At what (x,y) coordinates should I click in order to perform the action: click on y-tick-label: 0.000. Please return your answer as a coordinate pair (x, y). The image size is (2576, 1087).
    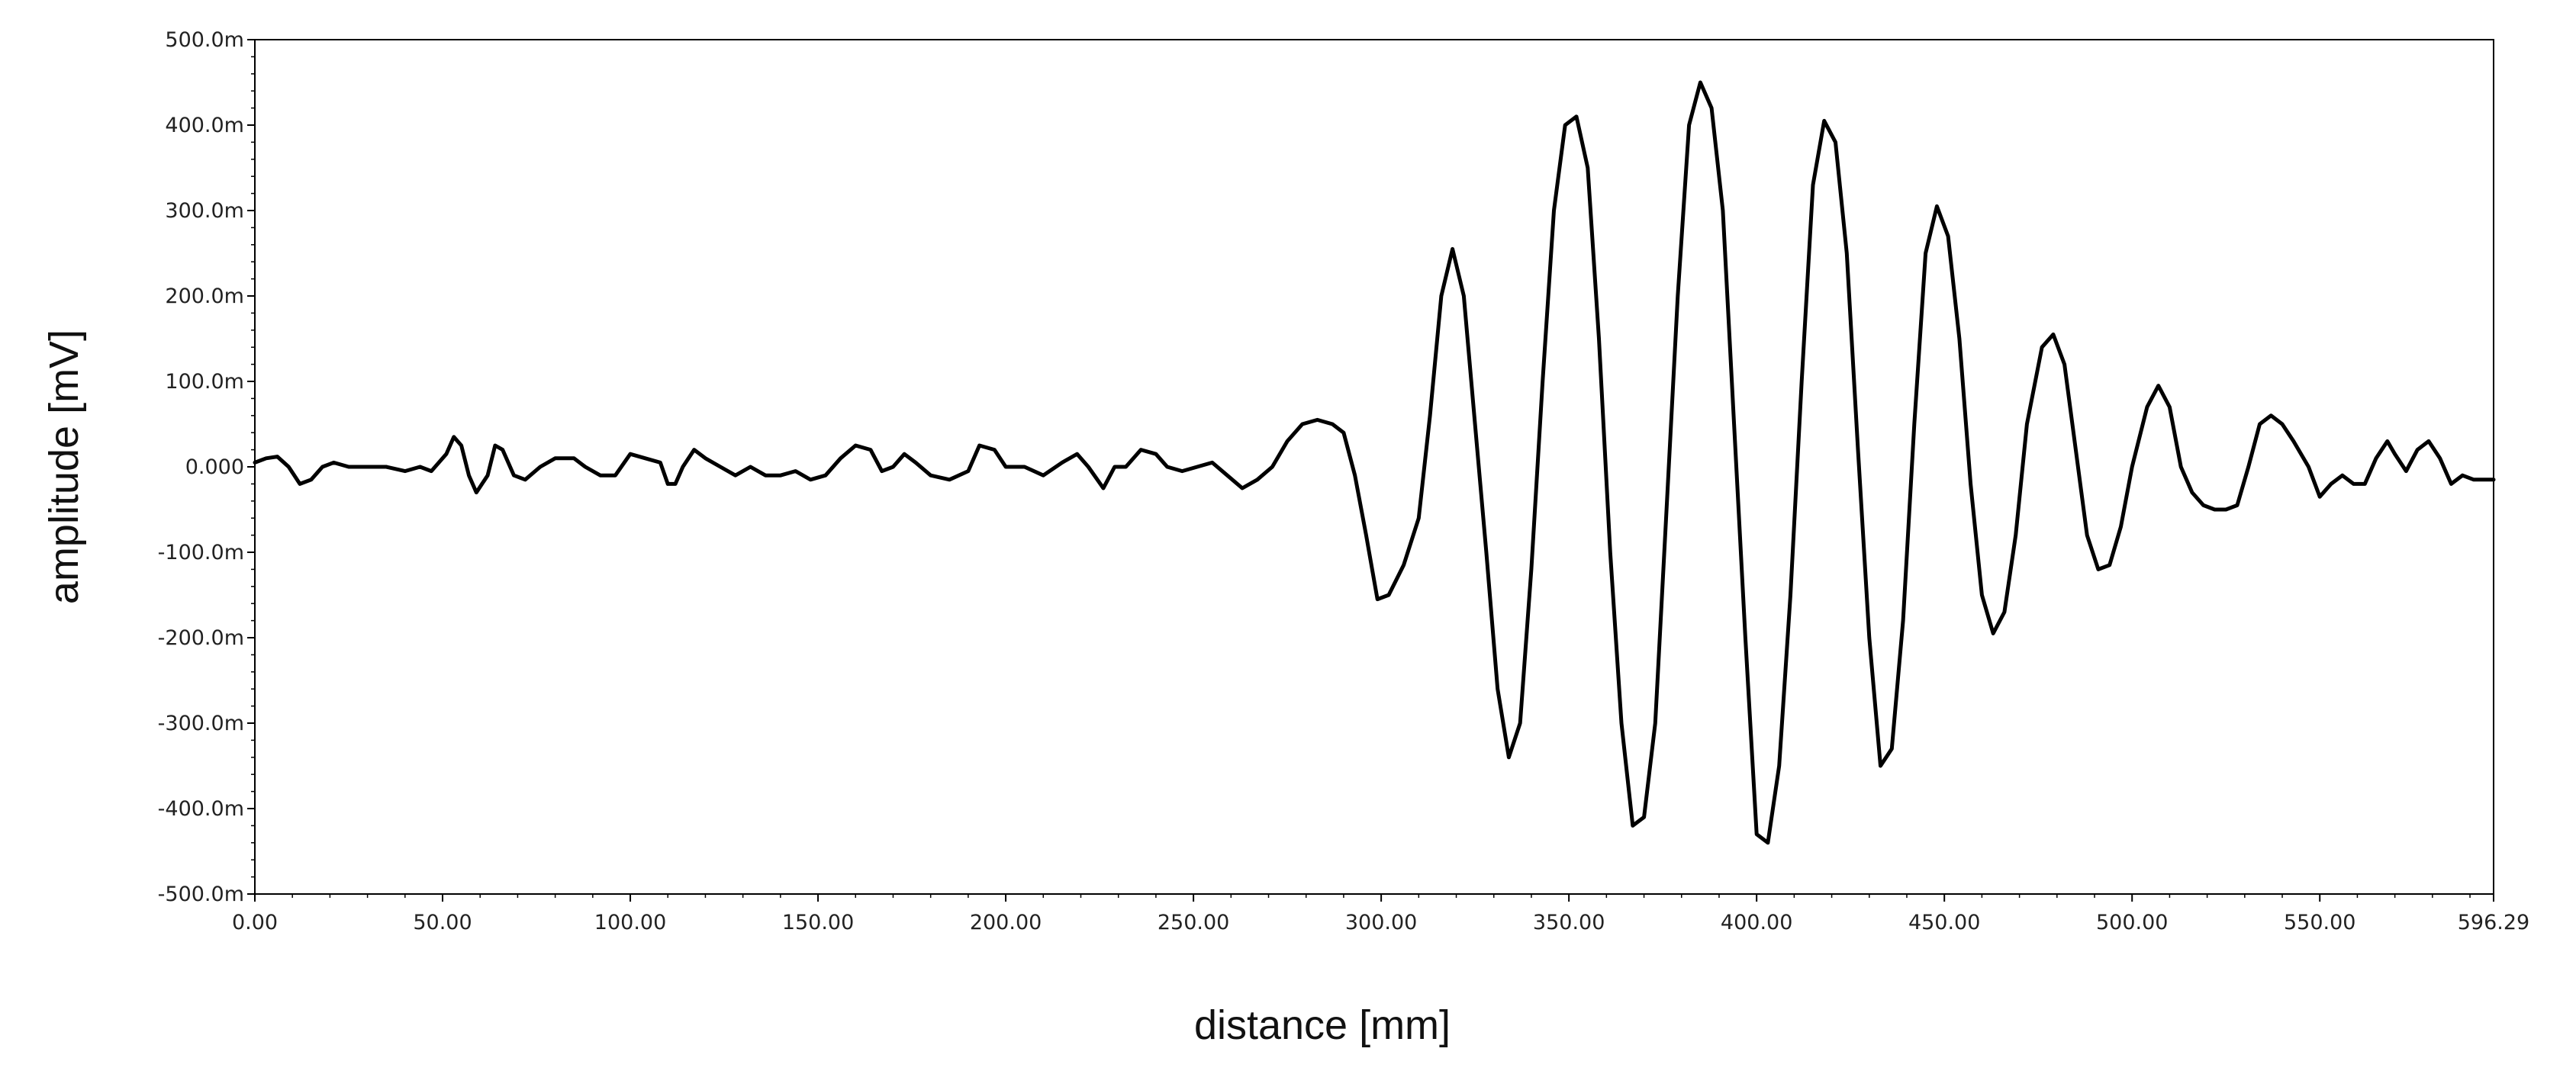
    Looking at the image, I should click on (214, 467).